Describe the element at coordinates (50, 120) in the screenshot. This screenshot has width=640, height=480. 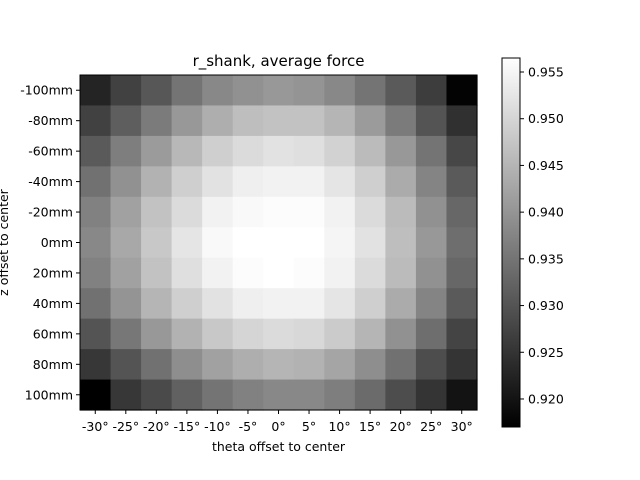
I see `y-tick-label: -80mm` at that location.